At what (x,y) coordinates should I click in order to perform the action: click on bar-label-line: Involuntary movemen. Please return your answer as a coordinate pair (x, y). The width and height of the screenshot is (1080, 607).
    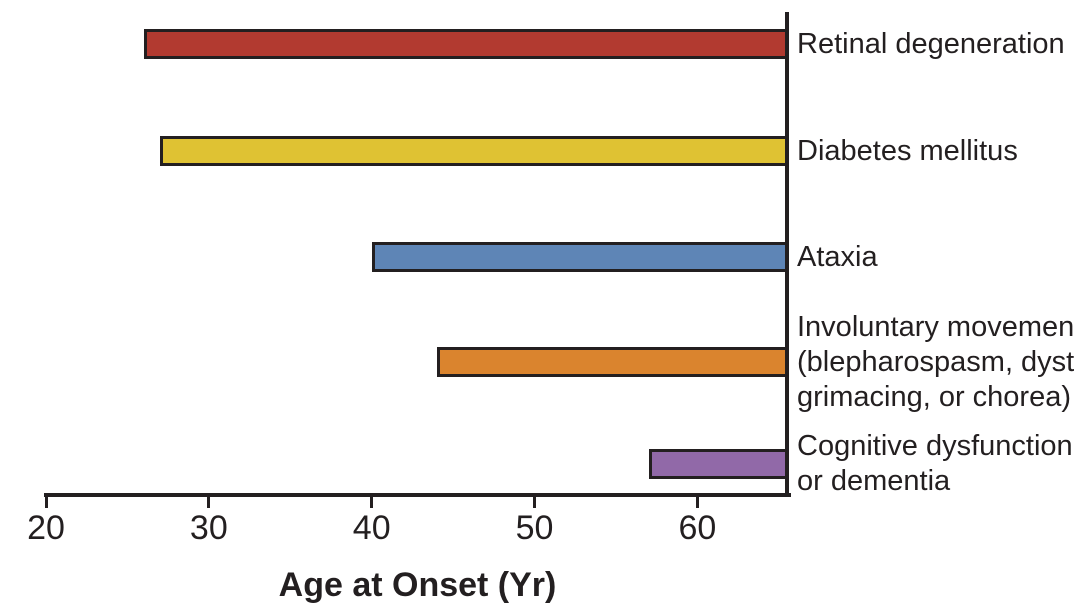
    Looking at the image, I should click on (936, 326).